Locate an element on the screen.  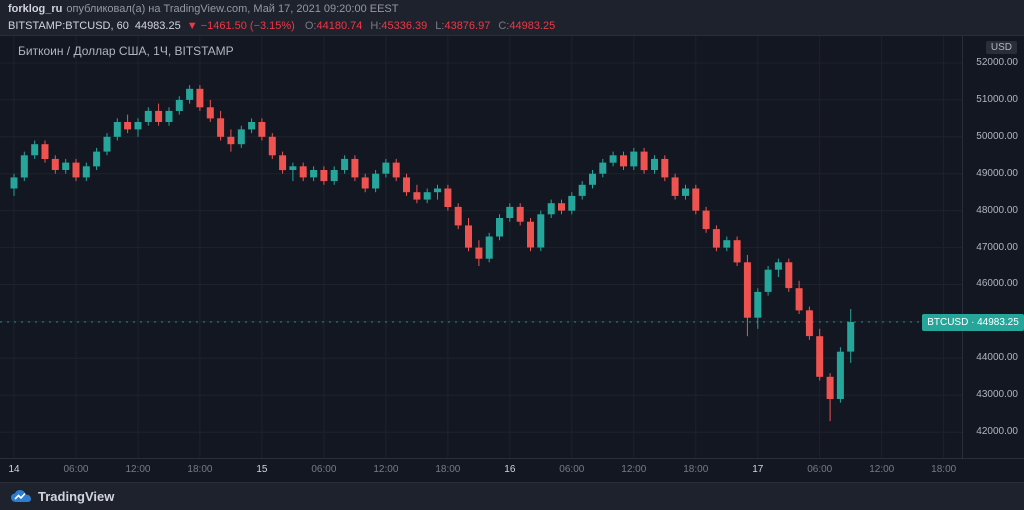
tradingview-logo is located at coordinates (21, 497).